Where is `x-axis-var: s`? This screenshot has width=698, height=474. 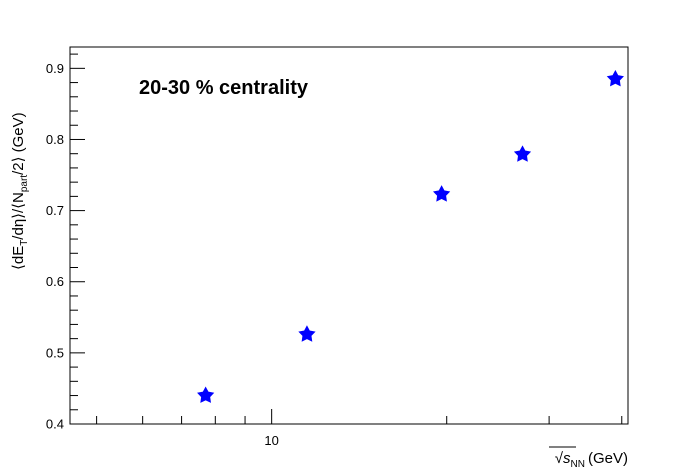
x-axis-var: s is located at coordinates (567, 458).